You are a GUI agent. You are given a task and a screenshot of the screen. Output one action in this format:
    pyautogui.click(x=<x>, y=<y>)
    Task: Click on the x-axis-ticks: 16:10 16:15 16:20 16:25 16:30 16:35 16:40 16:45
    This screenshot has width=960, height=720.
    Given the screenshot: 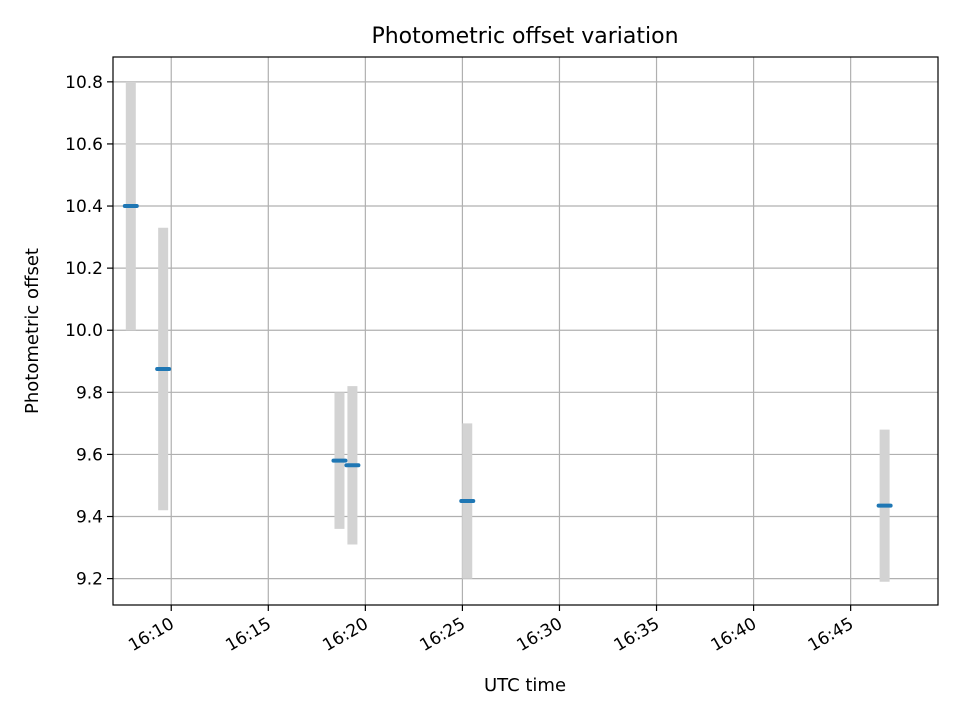 What is the action you would take?
    pyautogui.click(x=491, y=630)
    